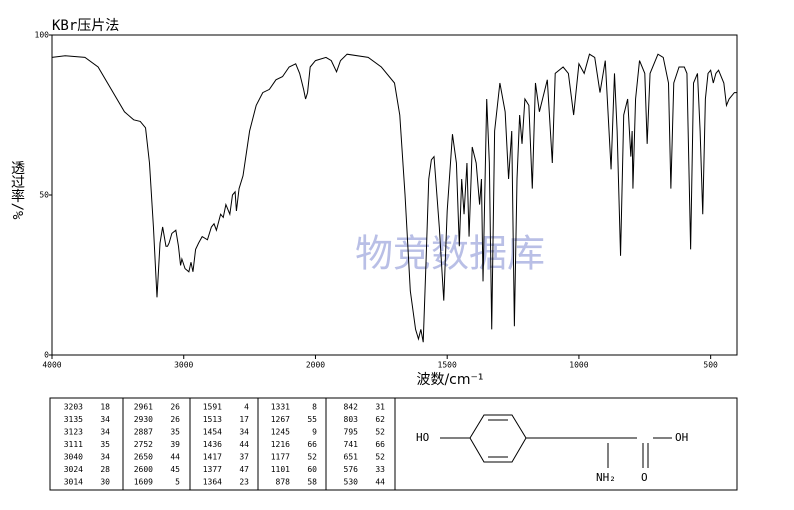 The width and height of the screenshot is (794, 510). Describe the element at coordinates (681, 437) in the screenshot. I see `atom-label: OH` at that location.